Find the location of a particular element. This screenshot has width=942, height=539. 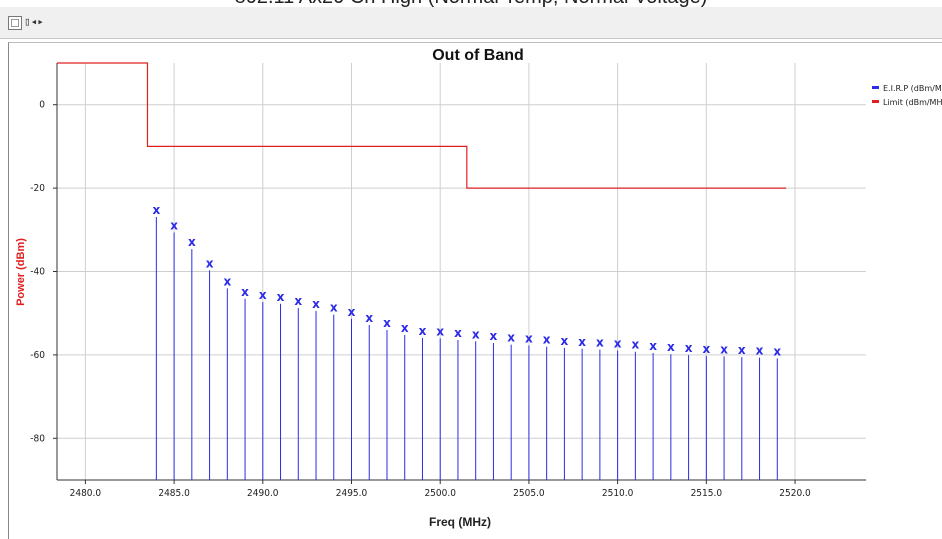

legend-label-1: Limit (dBm/MHz) is located at coordinates (912, 102).